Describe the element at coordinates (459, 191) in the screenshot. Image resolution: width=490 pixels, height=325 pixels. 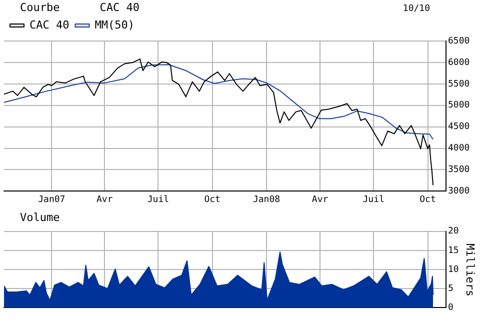
I see `y-tick-label: 3000` at that location.